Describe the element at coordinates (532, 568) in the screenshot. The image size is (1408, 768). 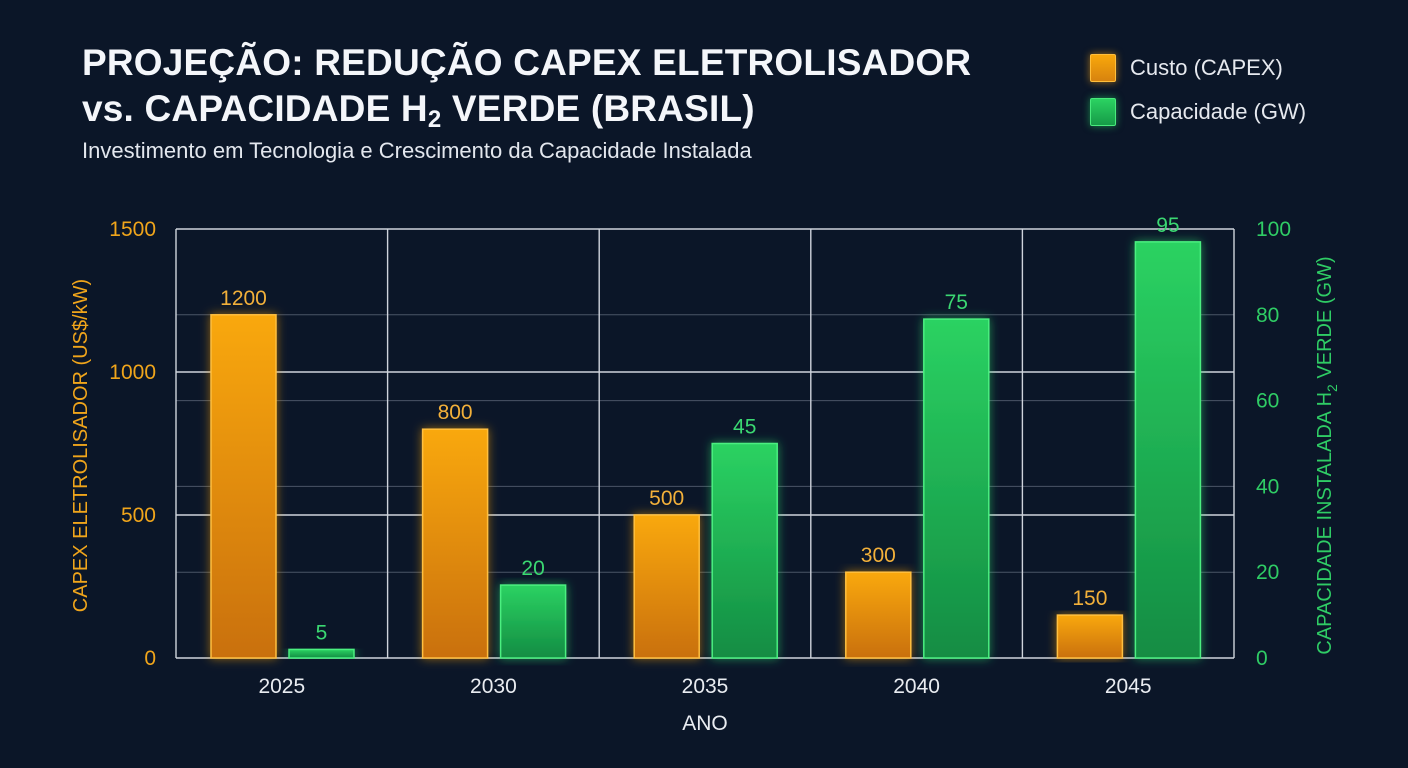
I see `data-label-capacity-2030: 20` at that location.